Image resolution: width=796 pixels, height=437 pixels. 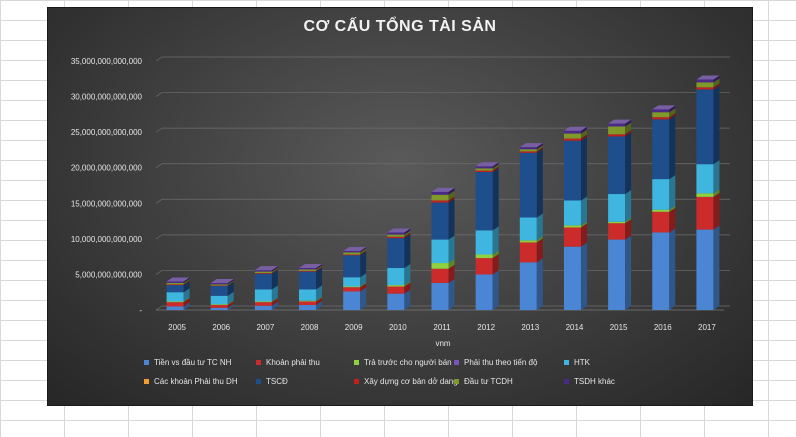 I want to click on x-tick-label: 2005, so click(x=177, y=327).